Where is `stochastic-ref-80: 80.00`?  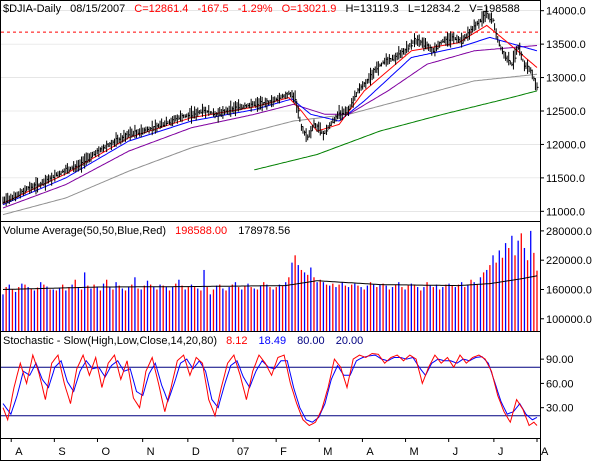 stochastic-ref-80: 80.00 is located at coordinates (311, 341).